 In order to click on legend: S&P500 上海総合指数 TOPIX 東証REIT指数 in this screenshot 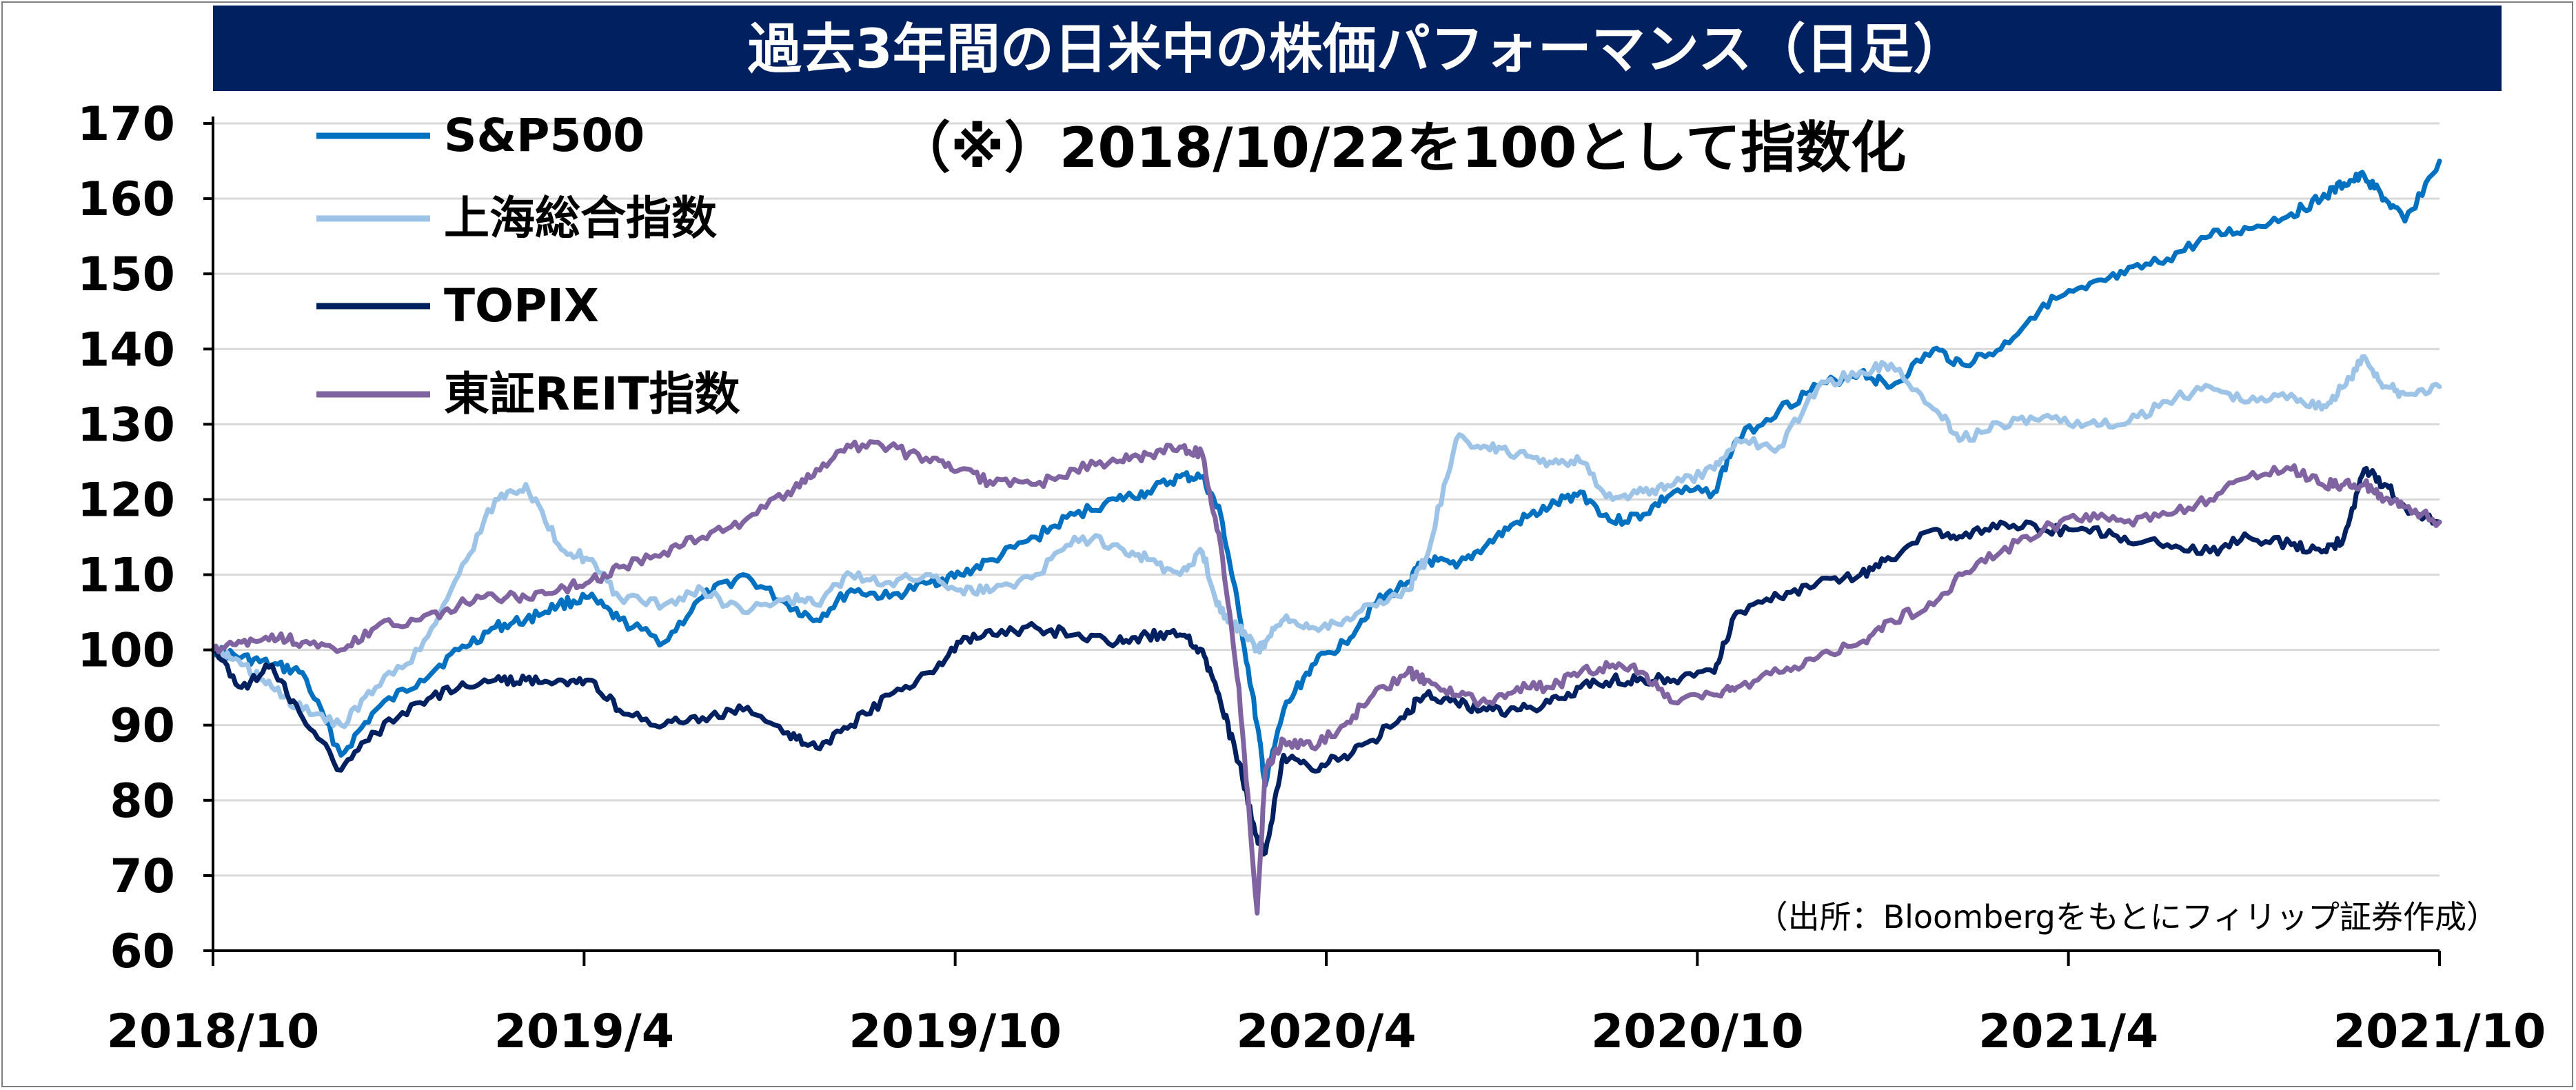, I will do `click(528, 265)`.